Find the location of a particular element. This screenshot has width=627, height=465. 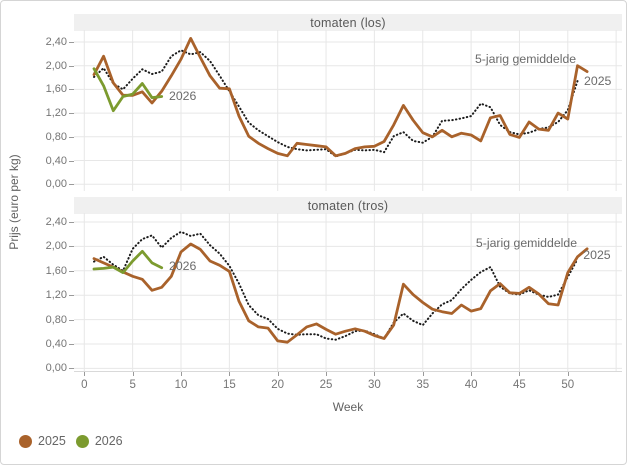

x-tick-label: 20 is located at coordinates (278, 385).